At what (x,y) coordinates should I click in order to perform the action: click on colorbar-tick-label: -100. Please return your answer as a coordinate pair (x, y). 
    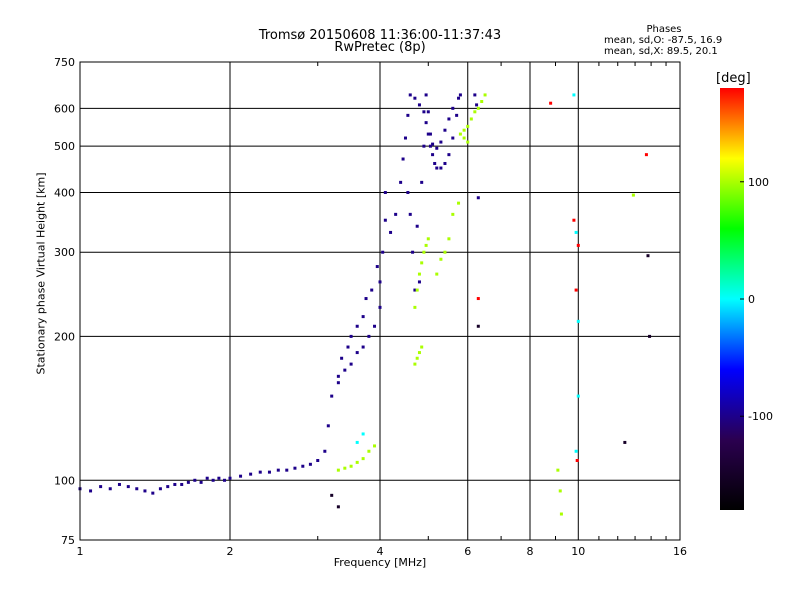
    Looking at the image, I should click on (760, 416).